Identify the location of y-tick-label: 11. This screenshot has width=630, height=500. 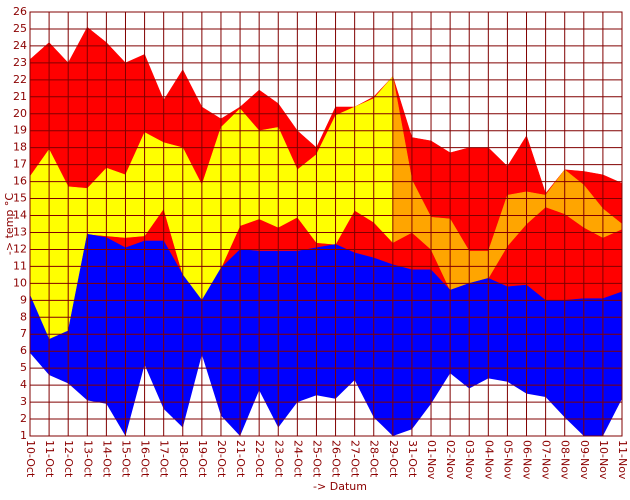
(20, 265).